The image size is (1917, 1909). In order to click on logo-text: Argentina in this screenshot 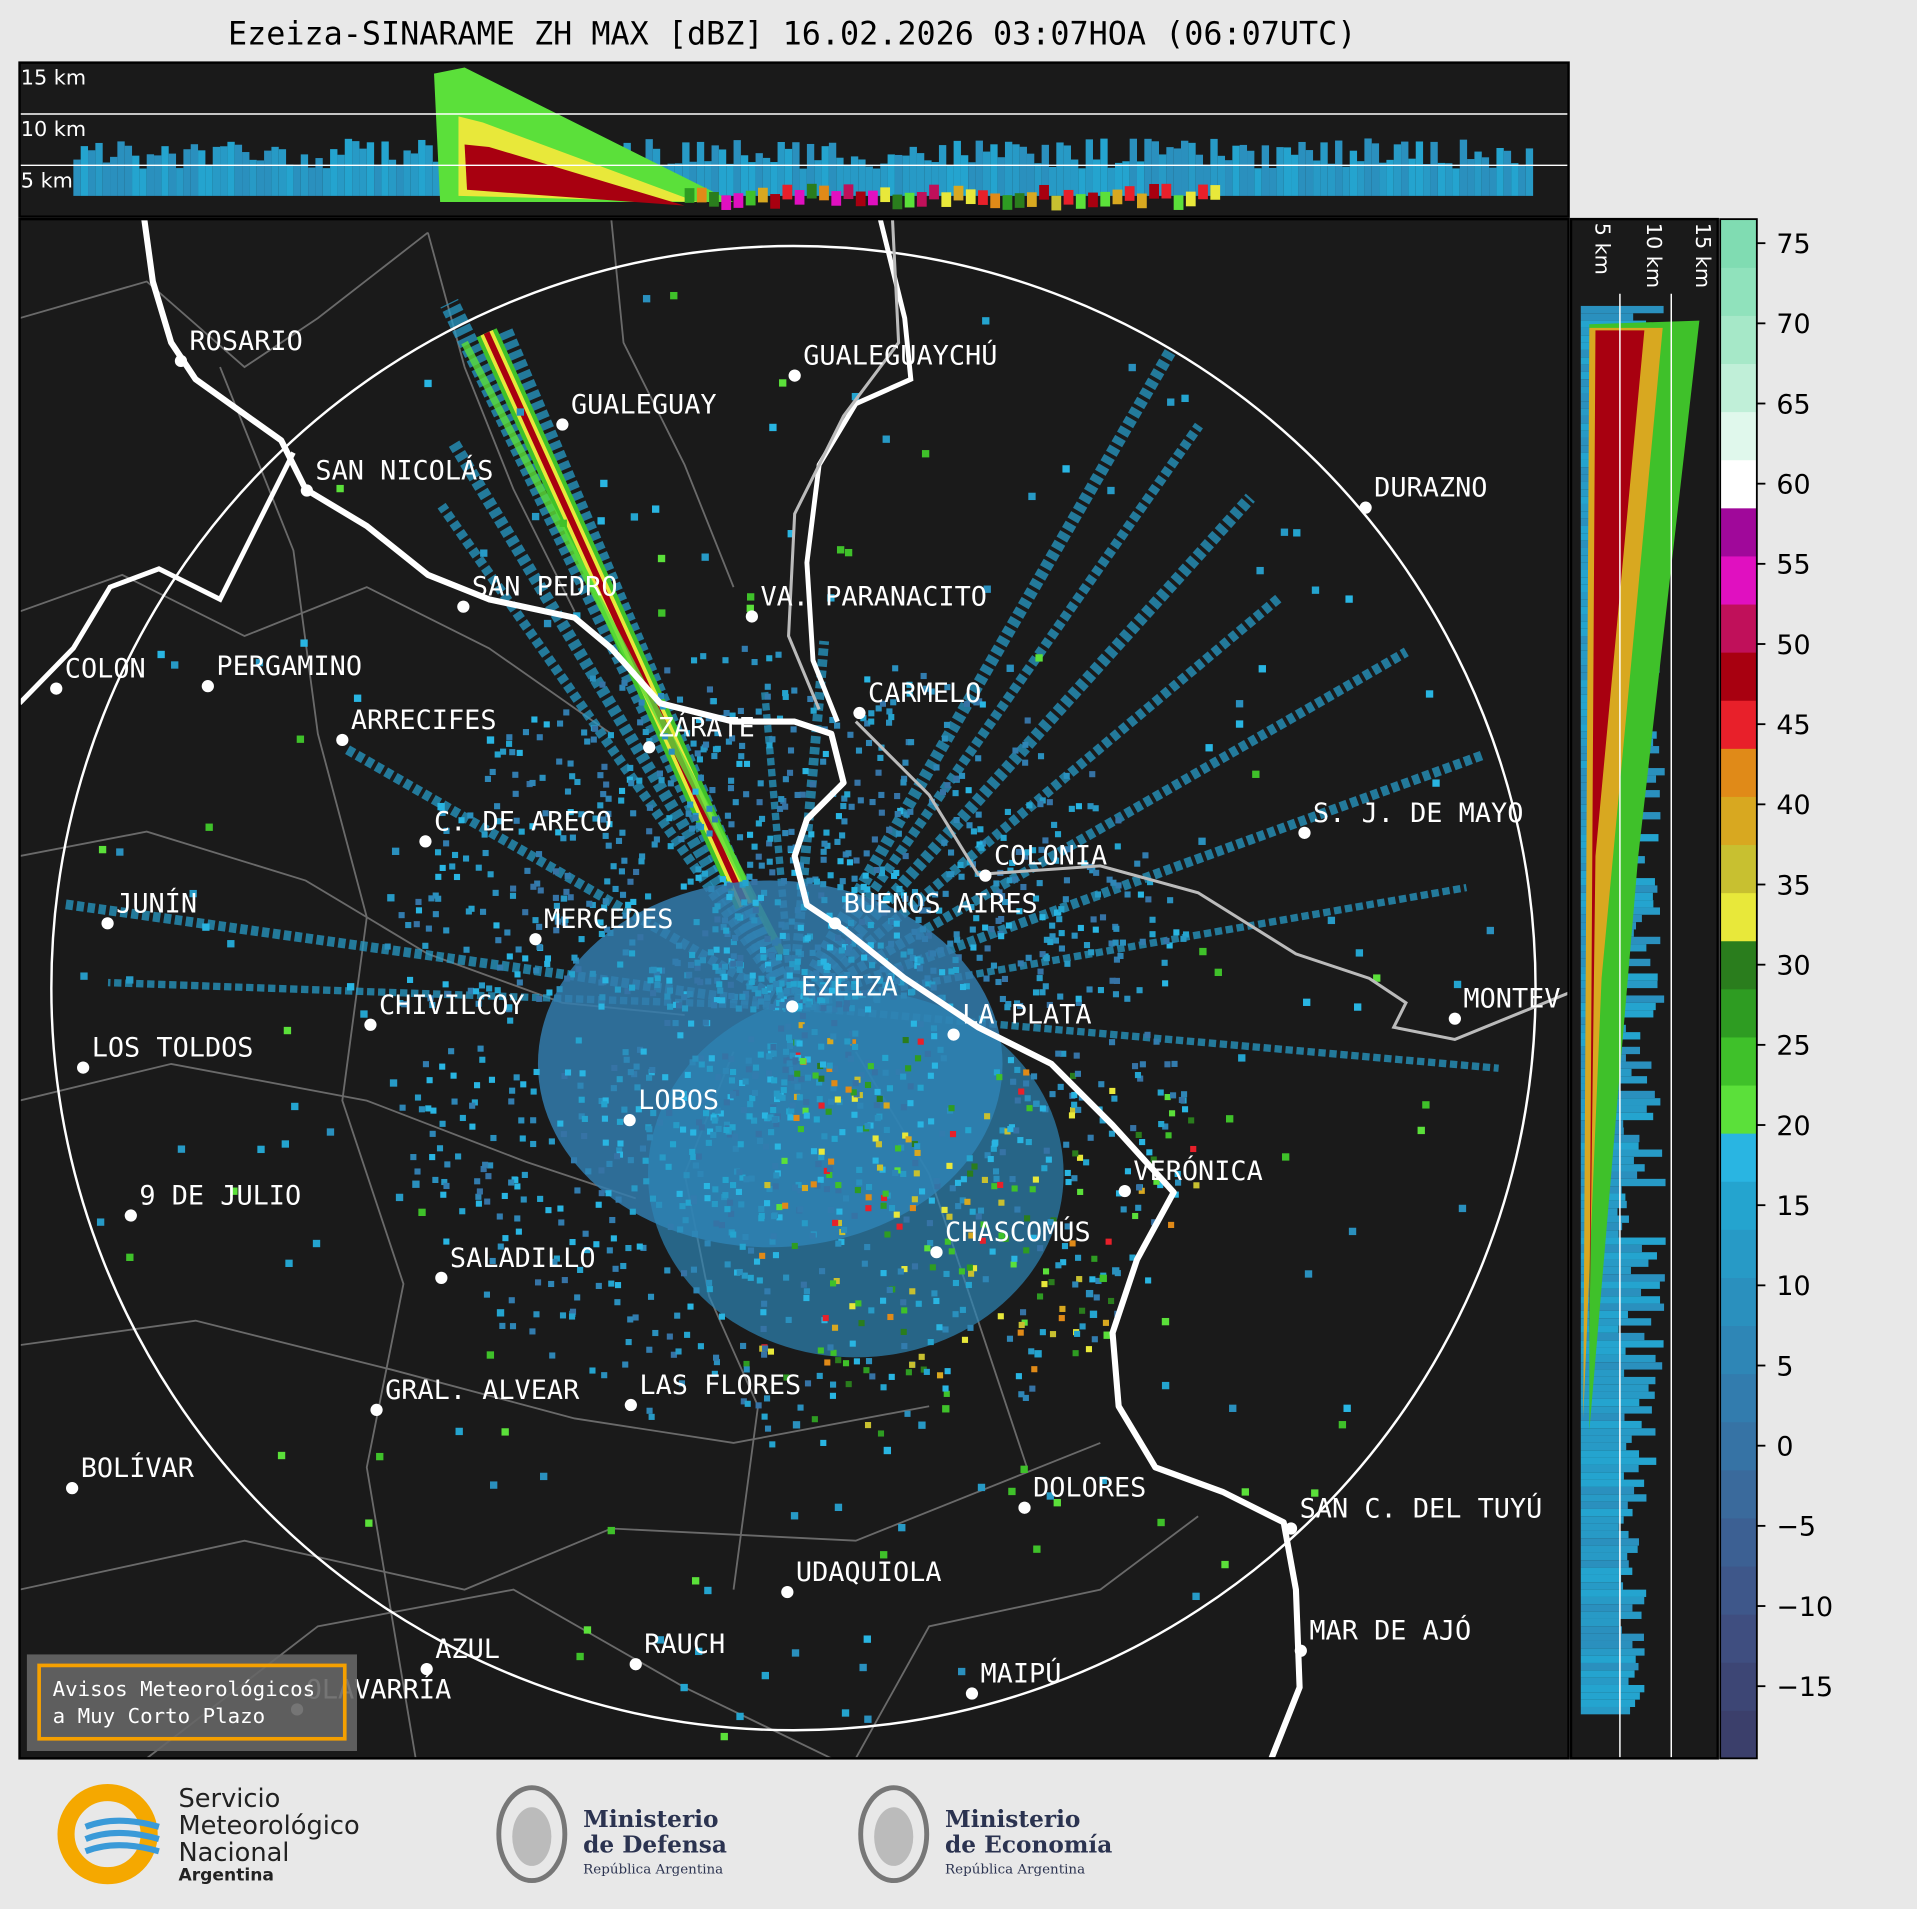, I will do `click(225, 1876)`.